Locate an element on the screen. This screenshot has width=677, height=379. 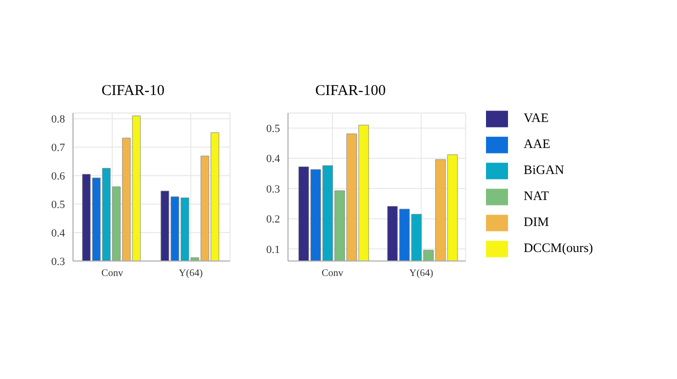
legend-label: AAE is located at coordinates (537, 143).